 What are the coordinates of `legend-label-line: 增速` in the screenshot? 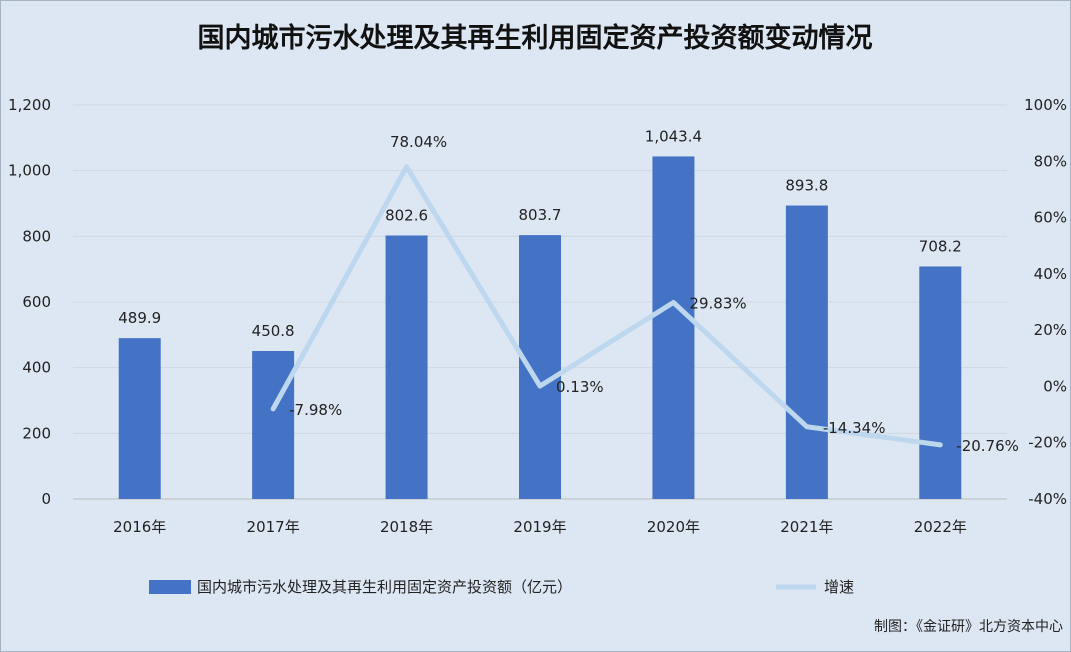 It's located at (839, 587).